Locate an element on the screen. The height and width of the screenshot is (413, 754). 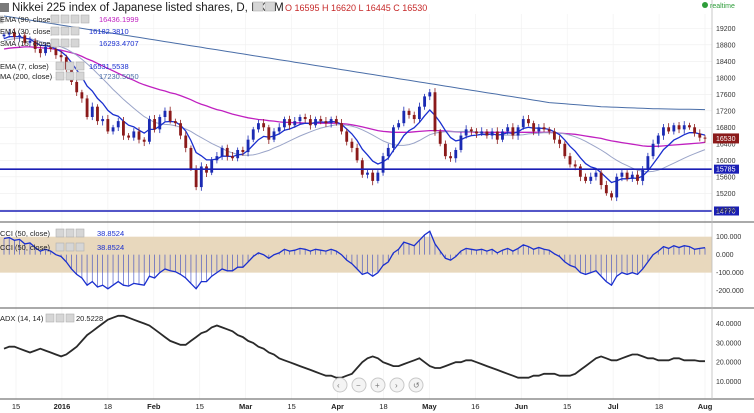
scroll-right-button is located at coordinates (397, 385).